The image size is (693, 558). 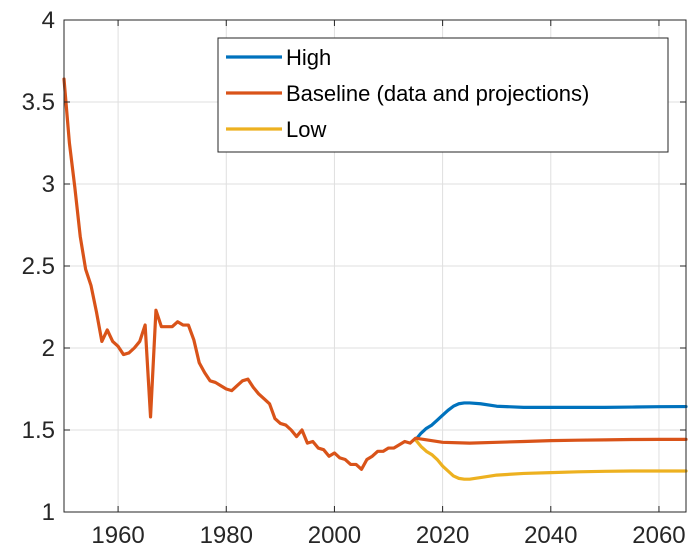 What do you see at coordinates (437, 93) in the screenshot?
I see `legend-label-baseline: Baseline (data and projections)` at bounding box center [437, 93].